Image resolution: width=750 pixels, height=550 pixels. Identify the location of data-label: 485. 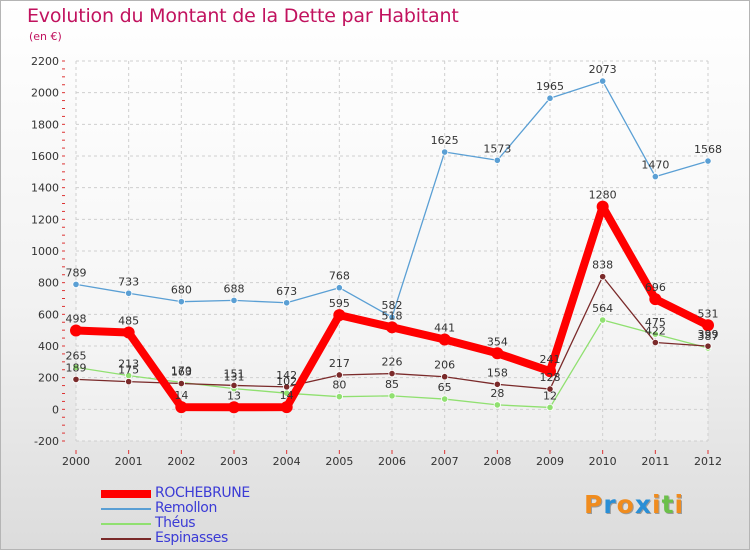
(128, 321).